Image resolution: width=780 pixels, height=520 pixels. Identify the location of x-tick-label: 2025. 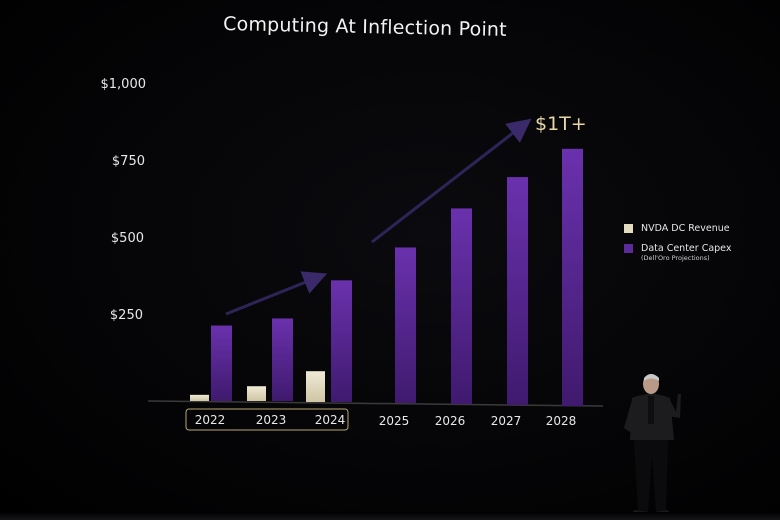
(394, 421).